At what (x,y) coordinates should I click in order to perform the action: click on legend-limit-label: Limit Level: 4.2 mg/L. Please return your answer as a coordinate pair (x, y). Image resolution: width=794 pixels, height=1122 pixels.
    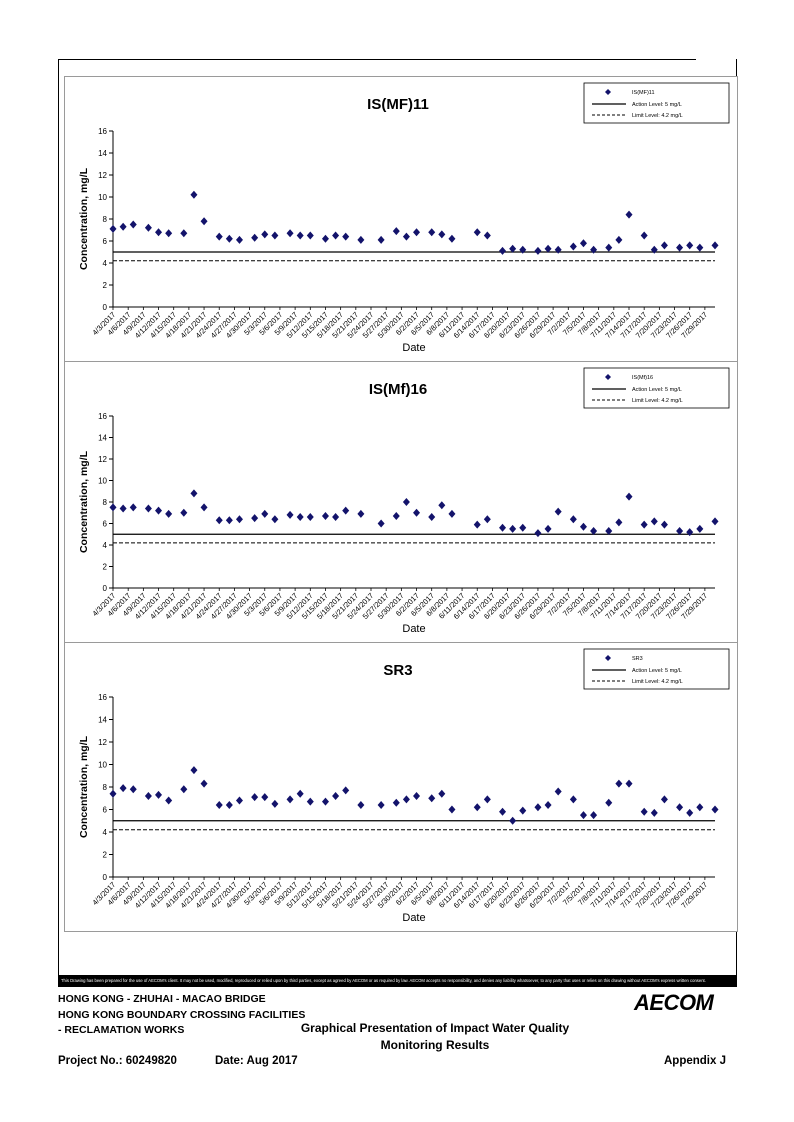
    Looking at the image, I should click on (657, 401).